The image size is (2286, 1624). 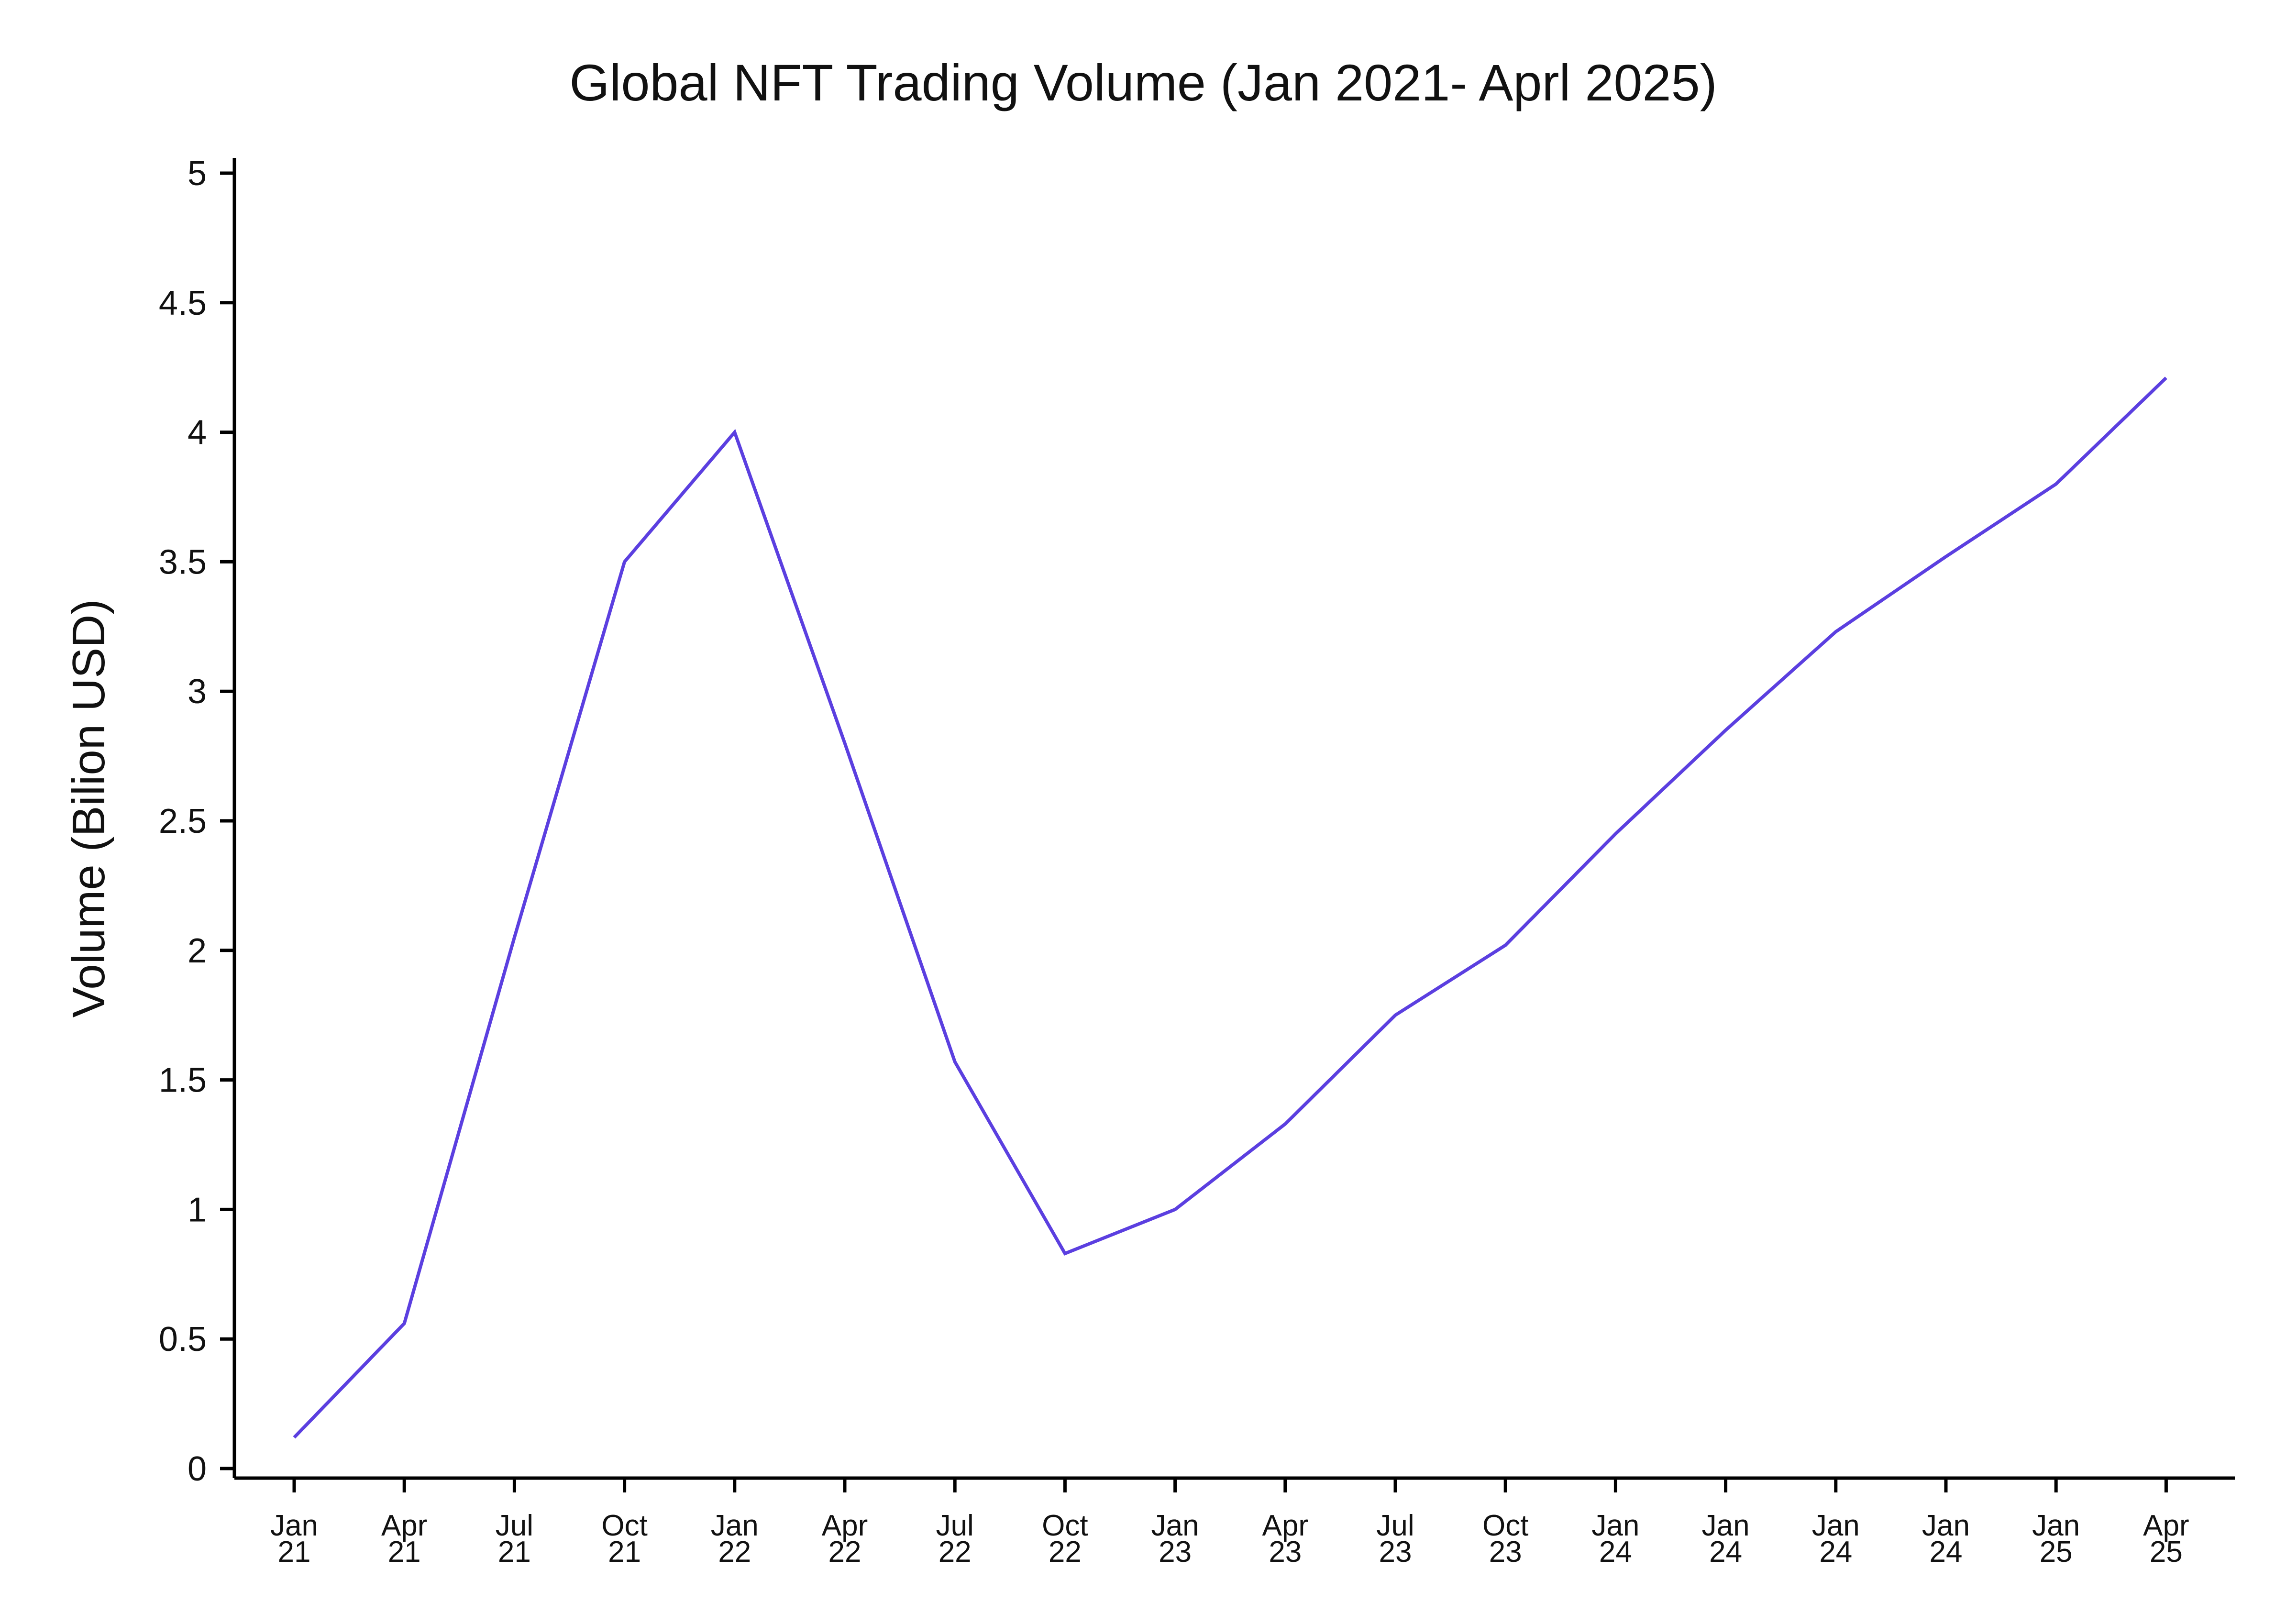 What do you see at coordinates (88, 809) in the screenshot?
I see `y-axis-label: Volume (Bilion USD)` at bounding box center [88, 809].